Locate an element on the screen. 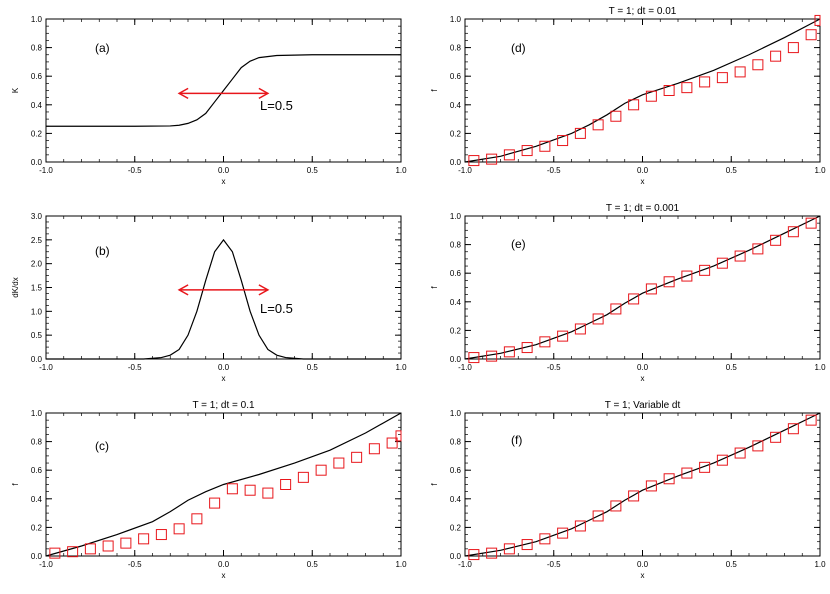 Image resolution: width=830 pixels, height=594 pixels. y-tick-label: 0.6 is located at coordinates (456, 470).